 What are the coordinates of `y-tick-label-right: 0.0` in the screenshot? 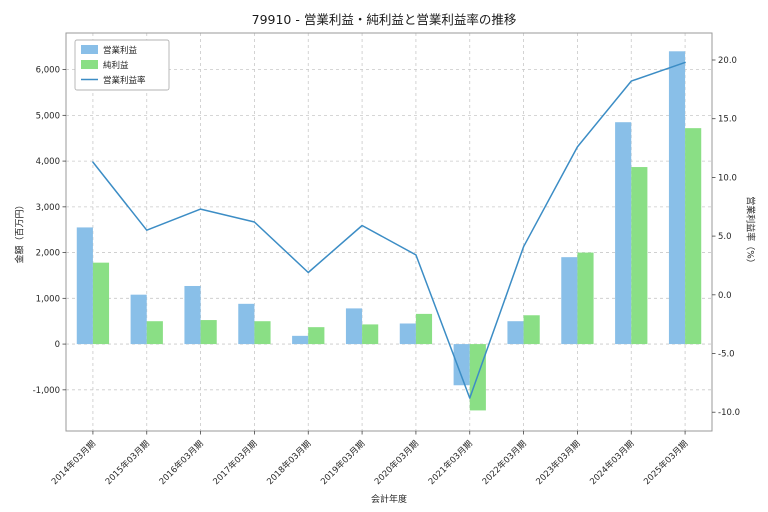 It's located at (725, 296).